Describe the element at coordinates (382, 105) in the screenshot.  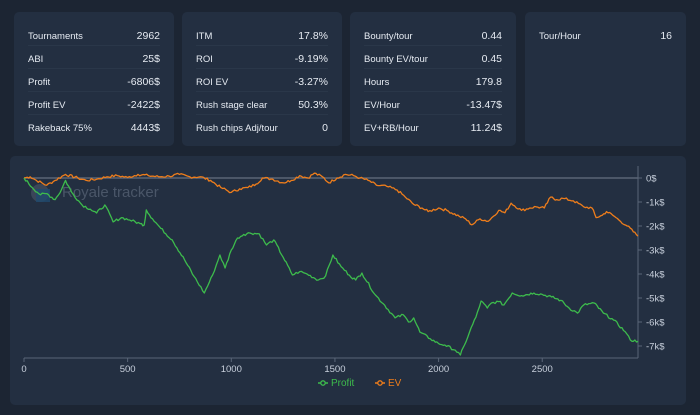
I see `stat-label: EV/Hour` at that location.